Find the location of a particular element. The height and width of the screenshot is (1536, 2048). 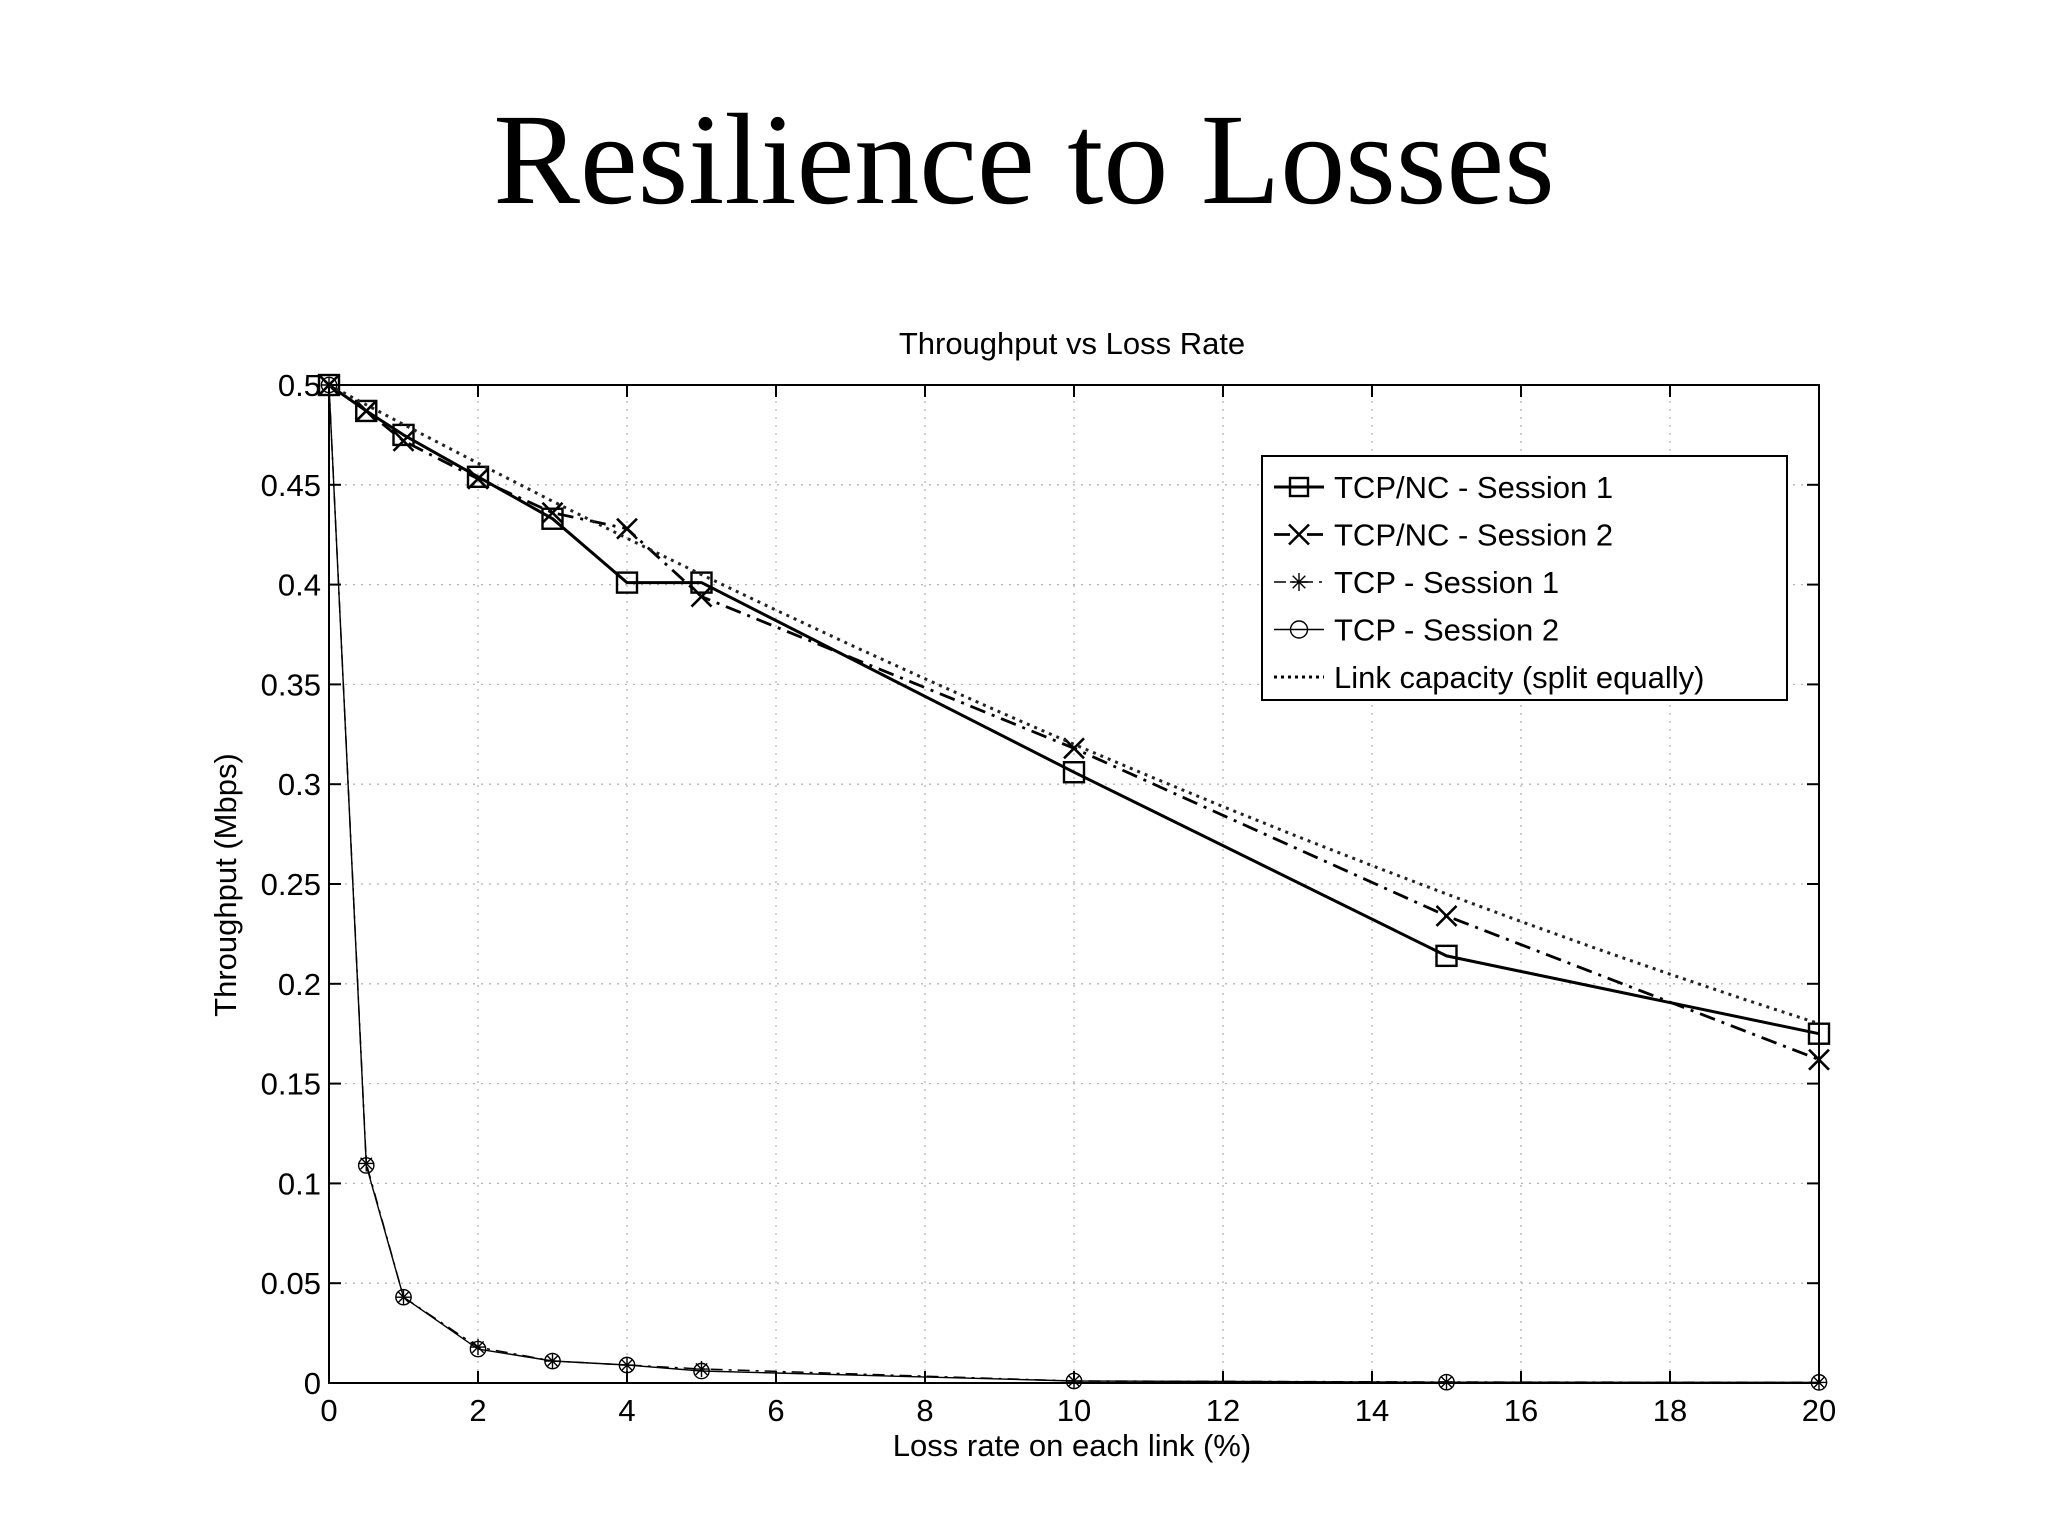

y-axis-label: Throughput (Mbps) is located at coordinates (225, 885).